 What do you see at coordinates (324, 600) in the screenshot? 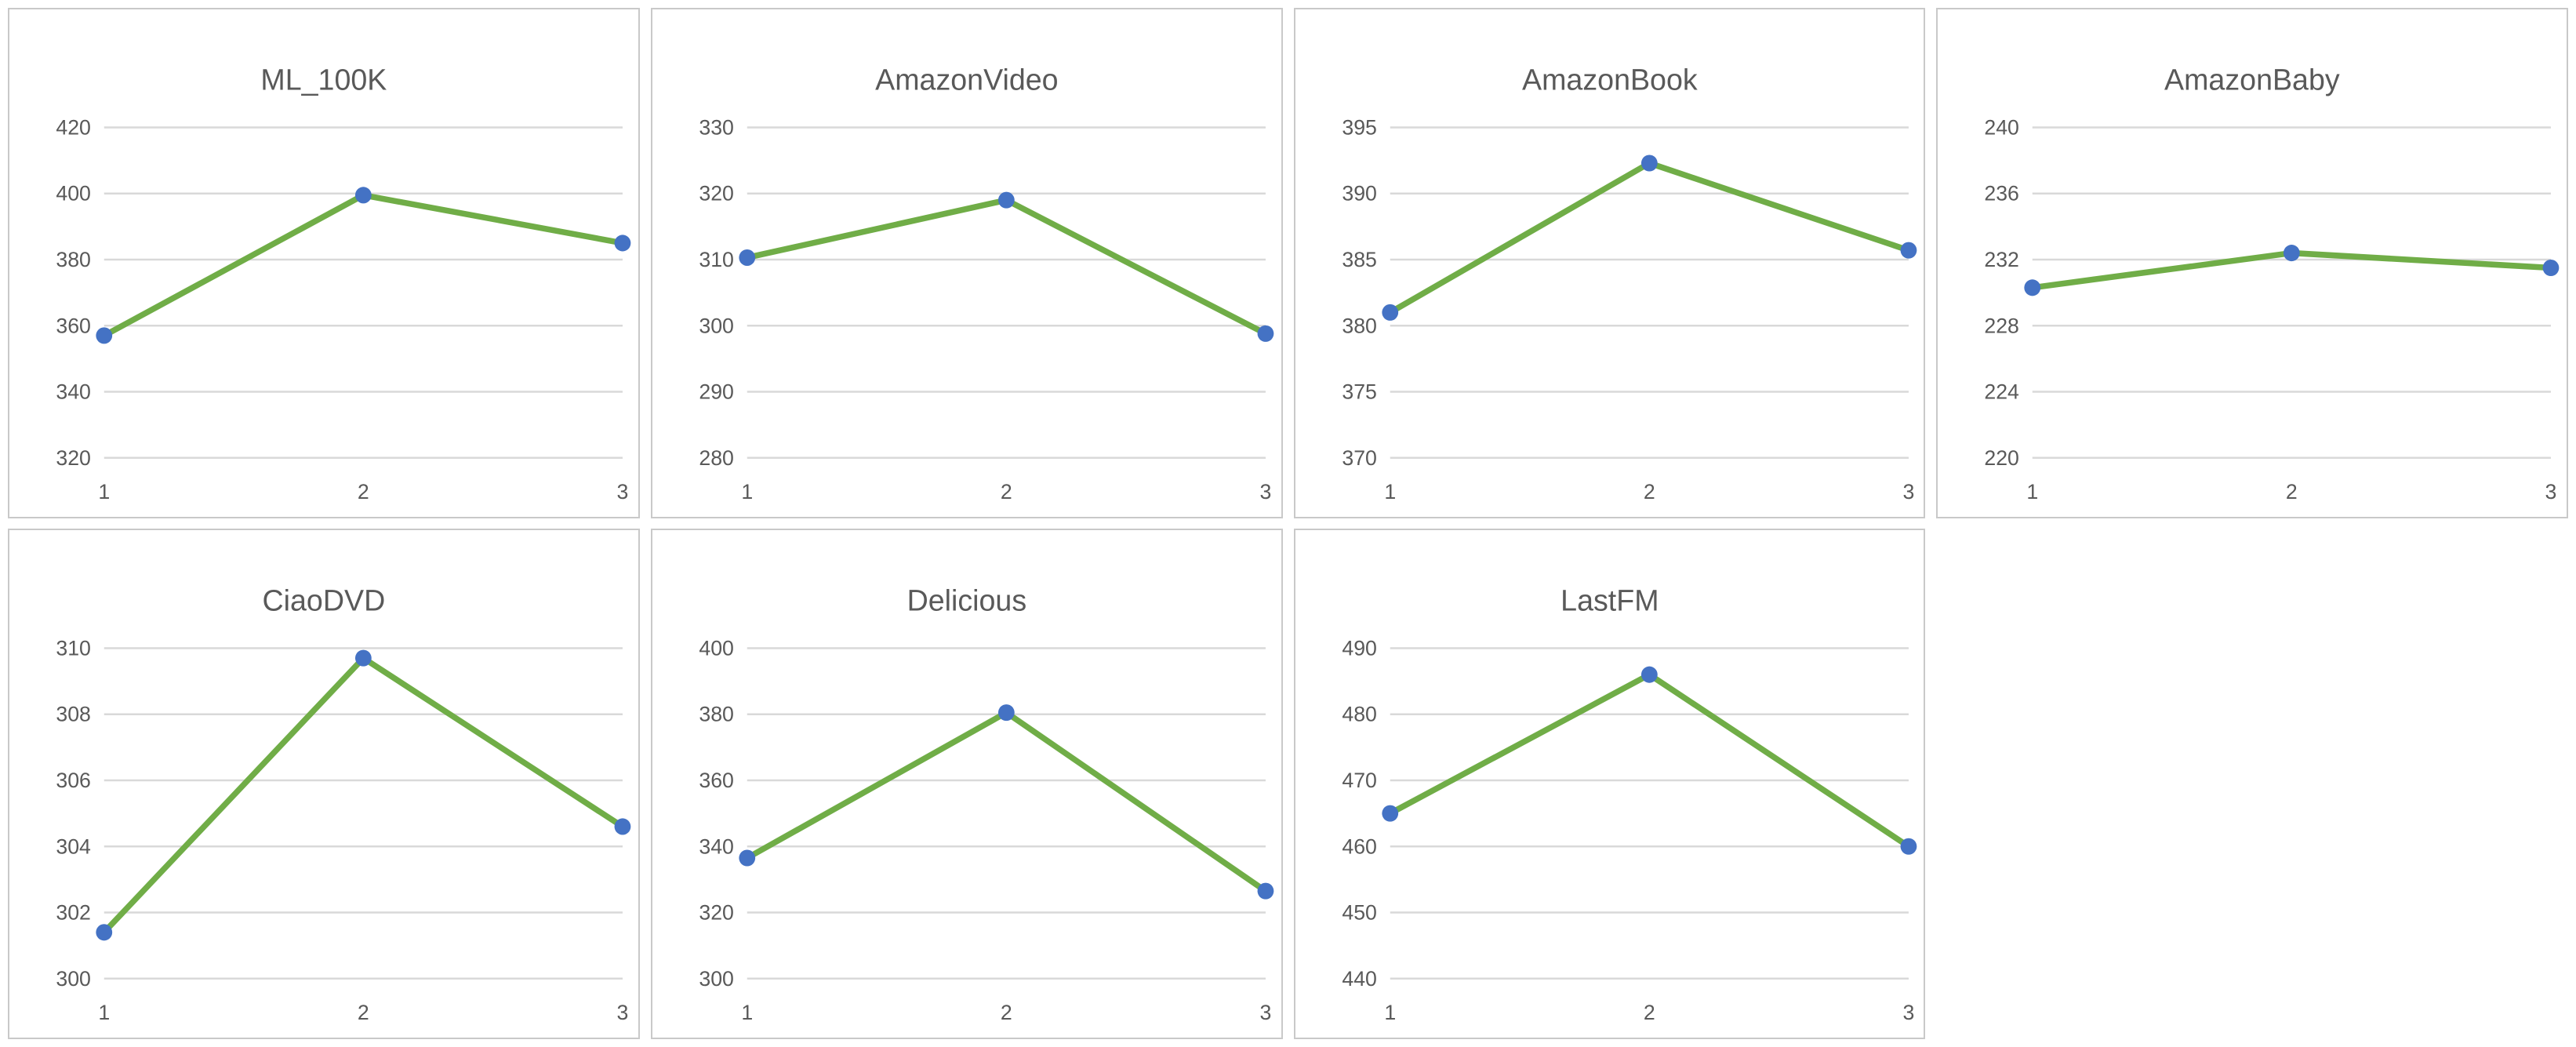
I see `chart-title: CiaoDVD` at bounding box center [324, 600].